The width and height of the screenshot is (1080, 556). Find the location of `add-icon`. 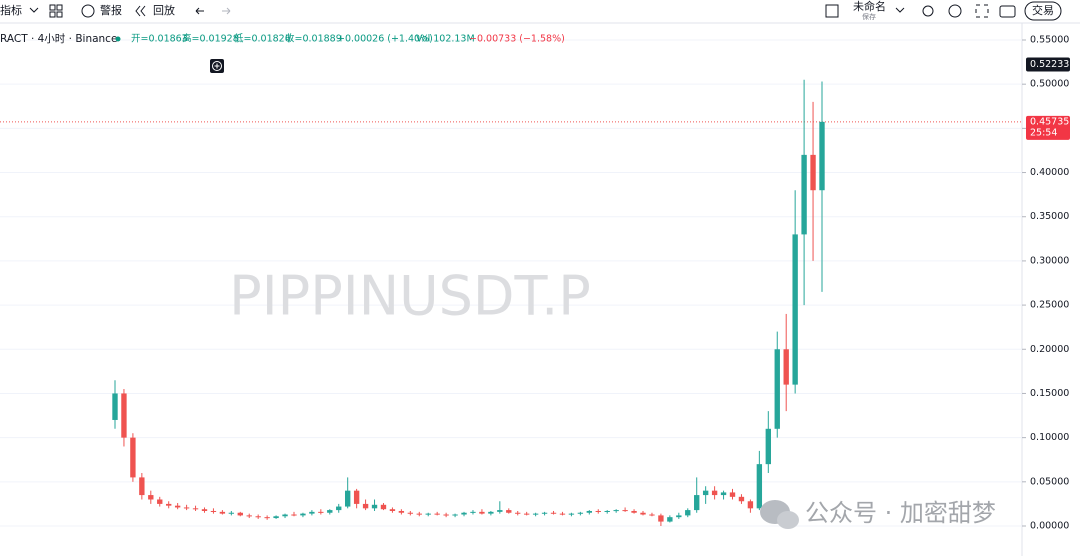

add-icon is located at coordinates (217, 66).